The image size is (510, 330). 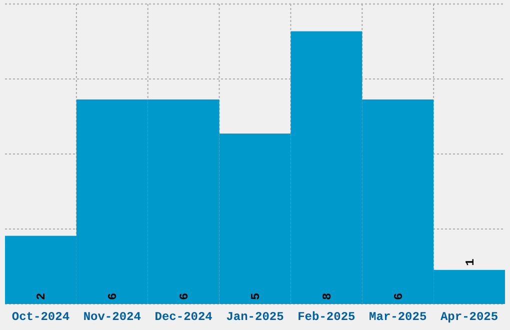 What do you see at coordinates (41, 317) in the screenshot?
I see `x-tick-label: Oct-2024` at bounding box center [41, 317].